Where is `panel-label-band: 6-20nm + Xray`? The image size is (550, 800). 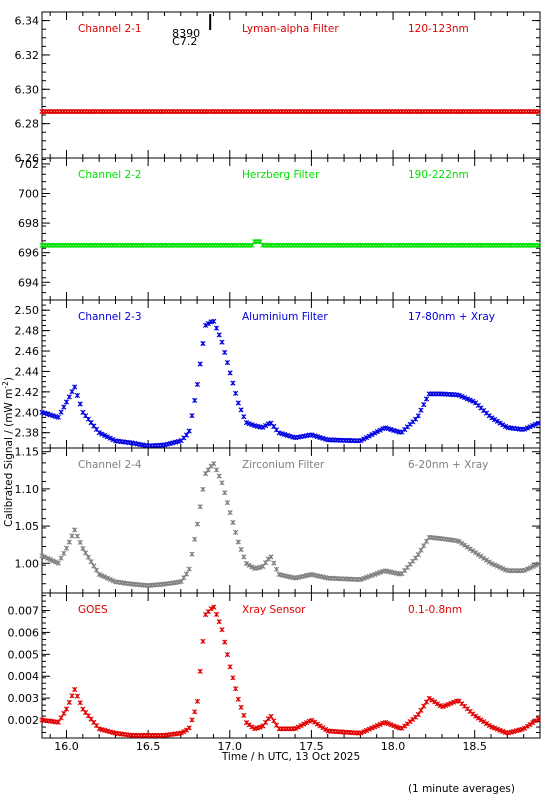 panel-label-band: 6-20nm + Xray is located at coordinates (448, 465).